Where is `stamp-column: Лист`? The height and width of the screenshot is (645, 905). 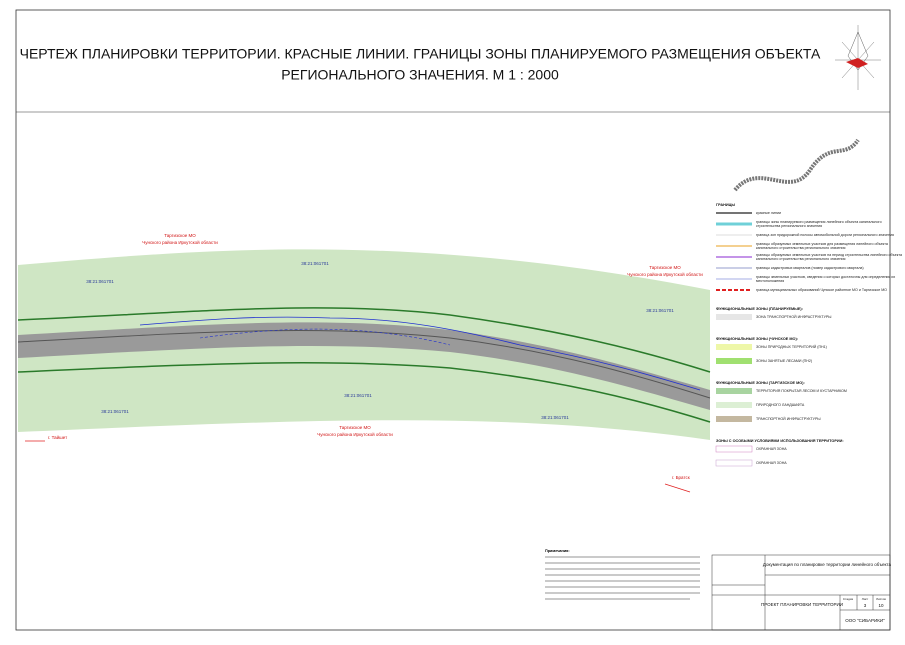 stamp-column: Лист is located at coordinates (865, 599).